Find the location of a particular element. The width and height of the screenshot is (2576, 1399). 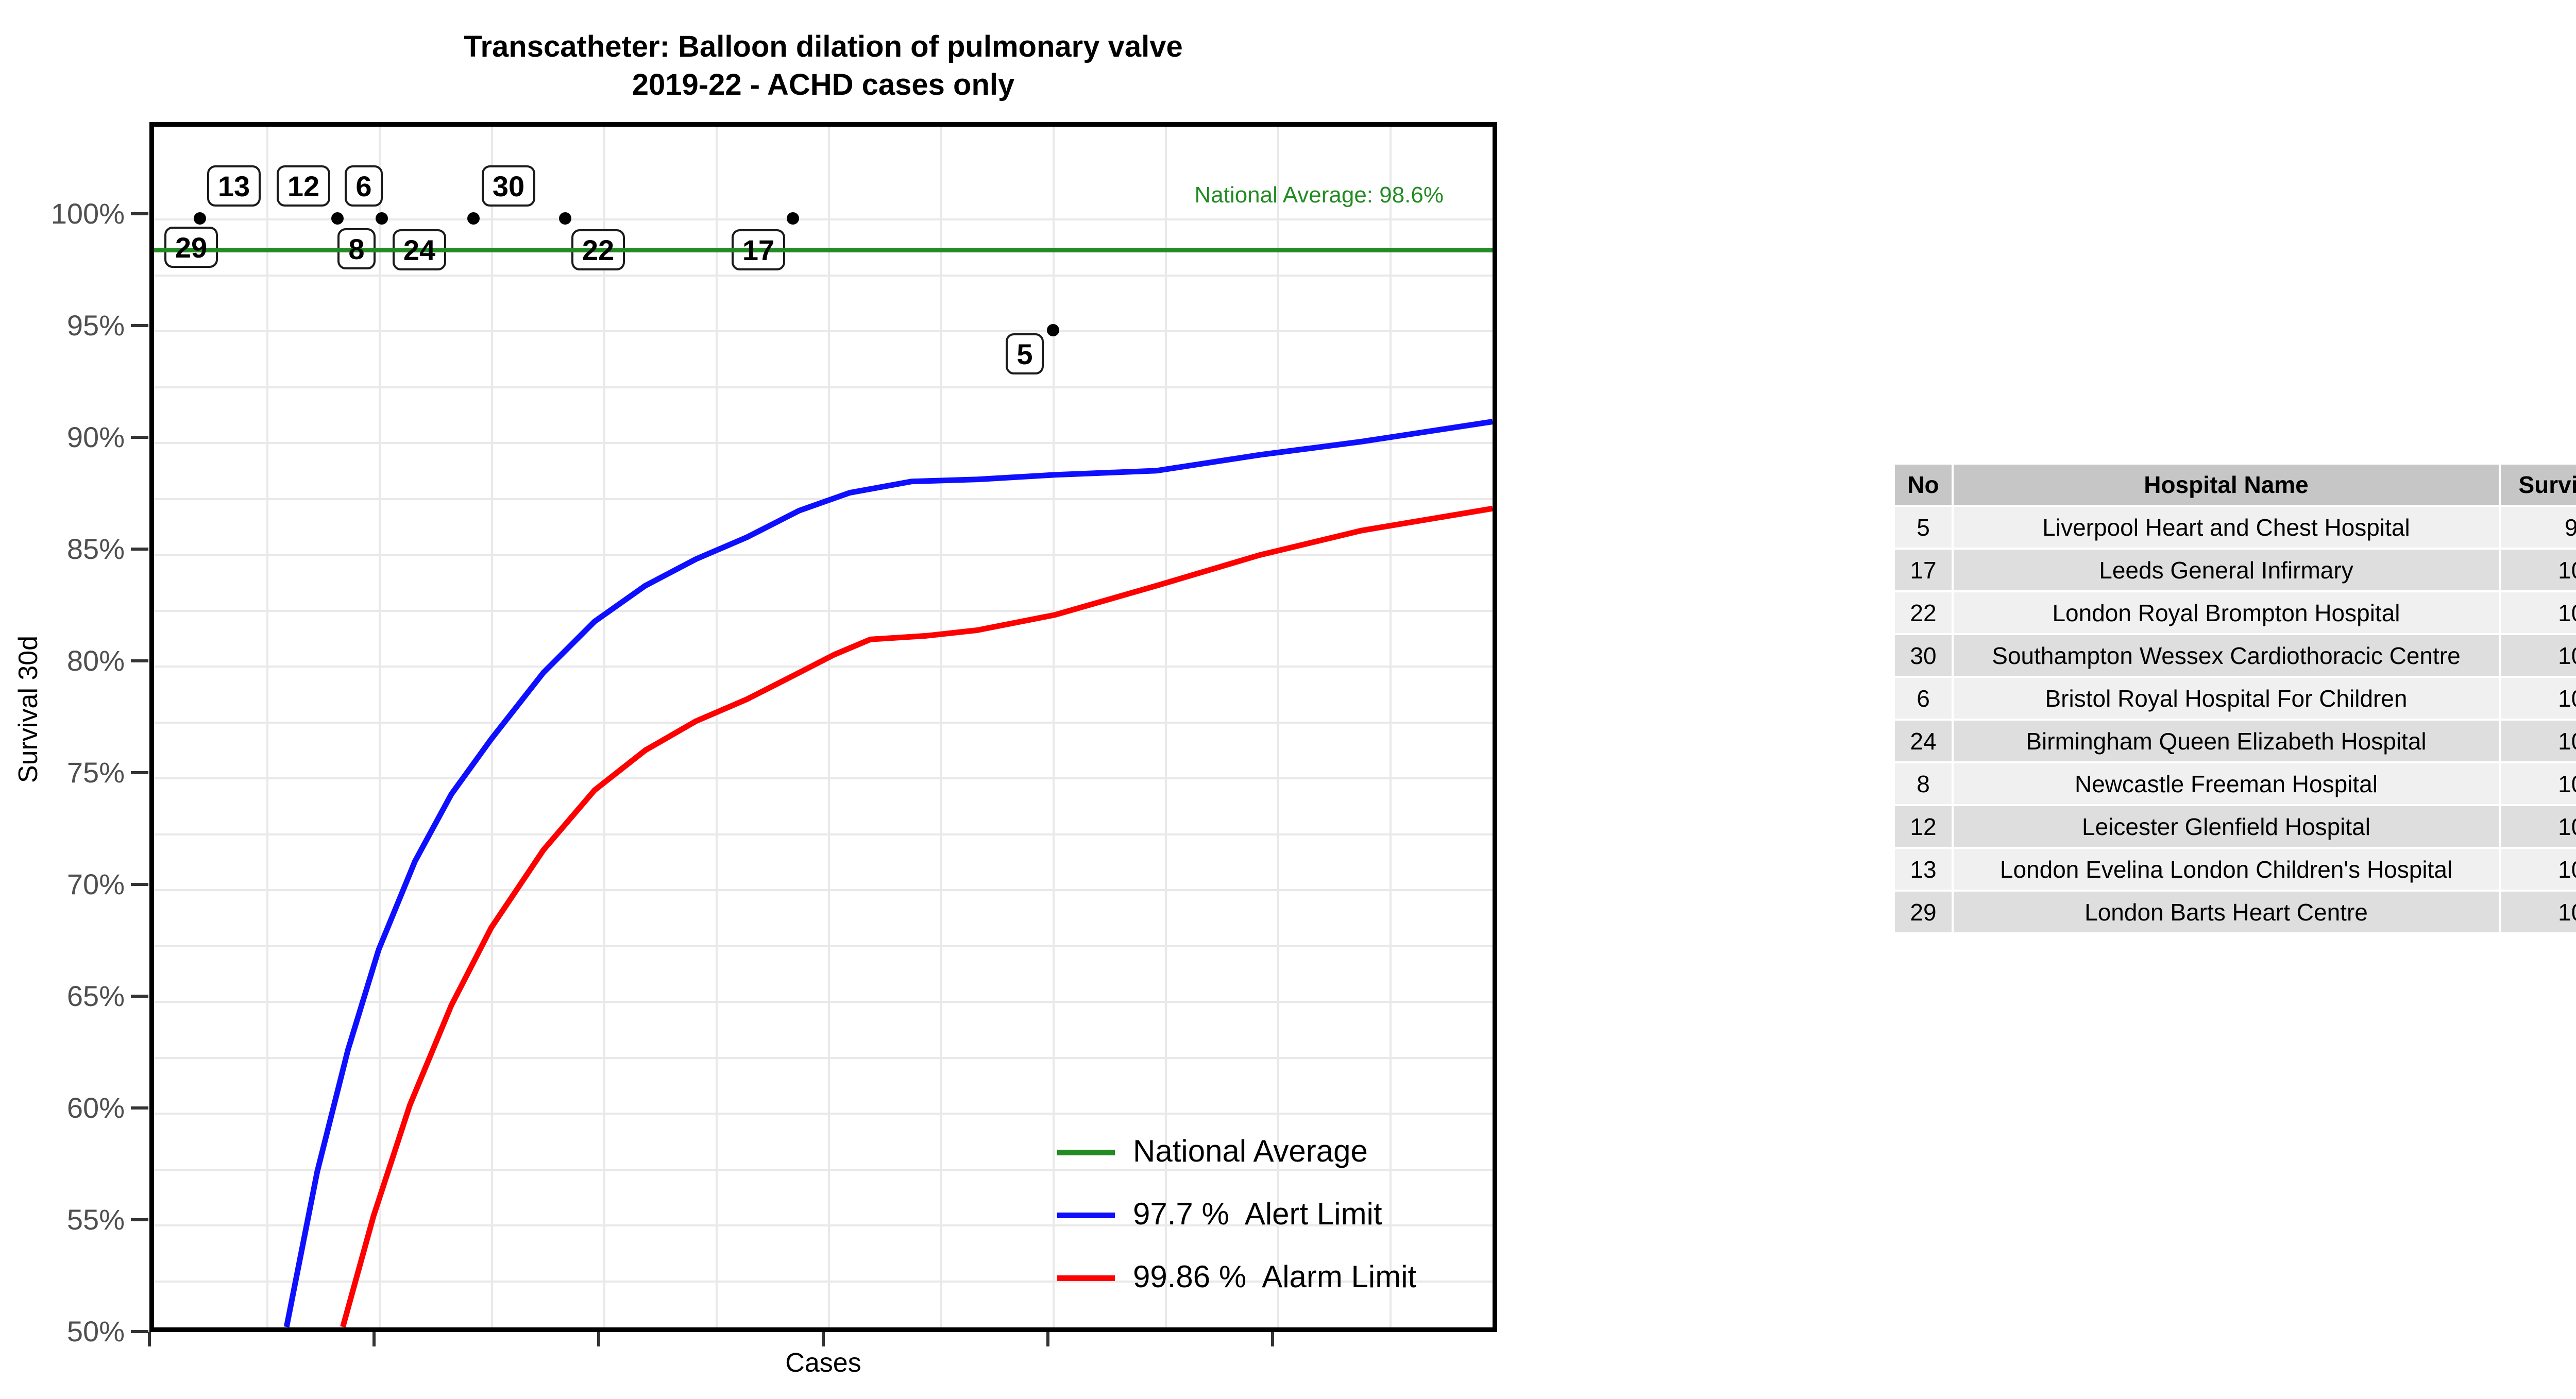

table-cell-no: 24 is located at coordinates (1923, 741).